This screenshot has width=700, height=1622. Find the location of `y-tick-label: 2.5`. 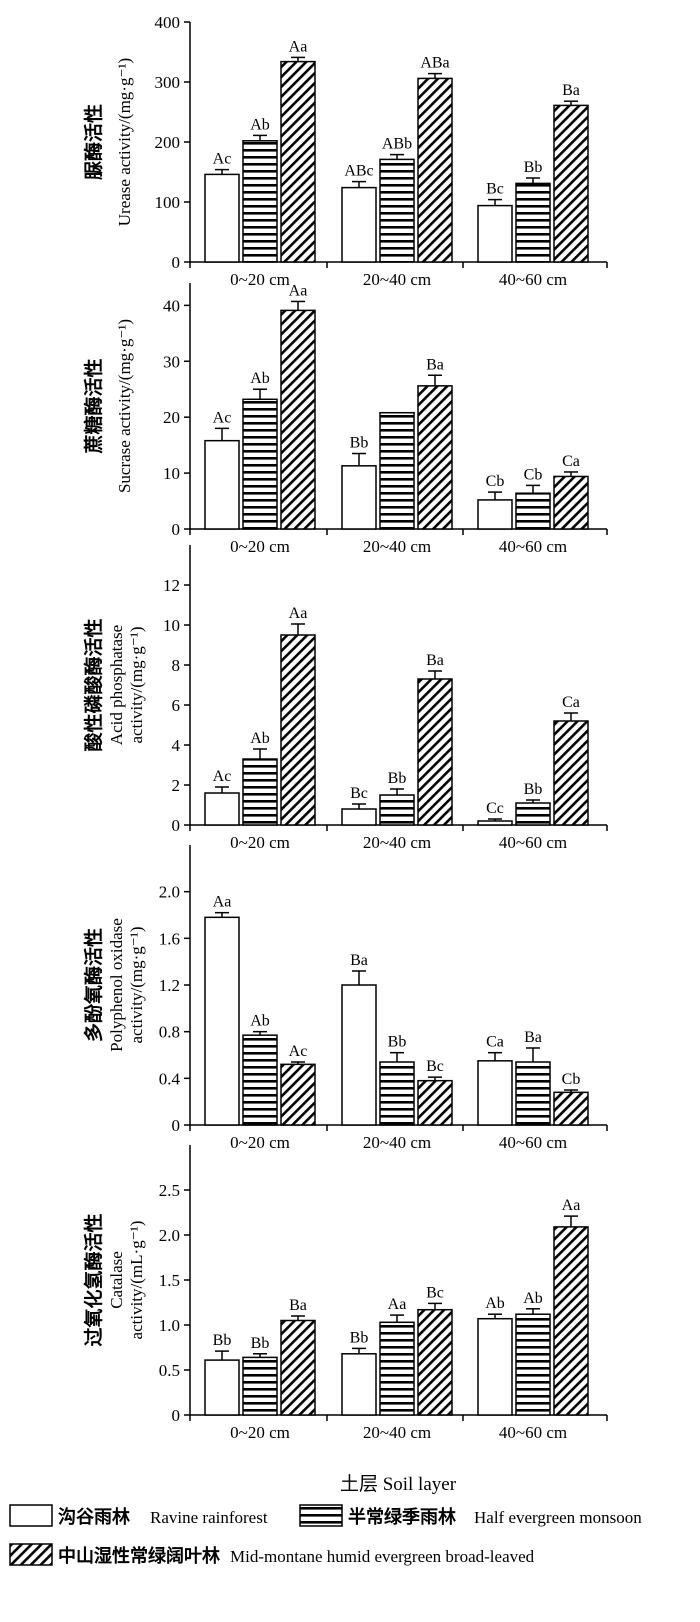

y-tick-label: 2.5 is located at coordinates (169, 1190).